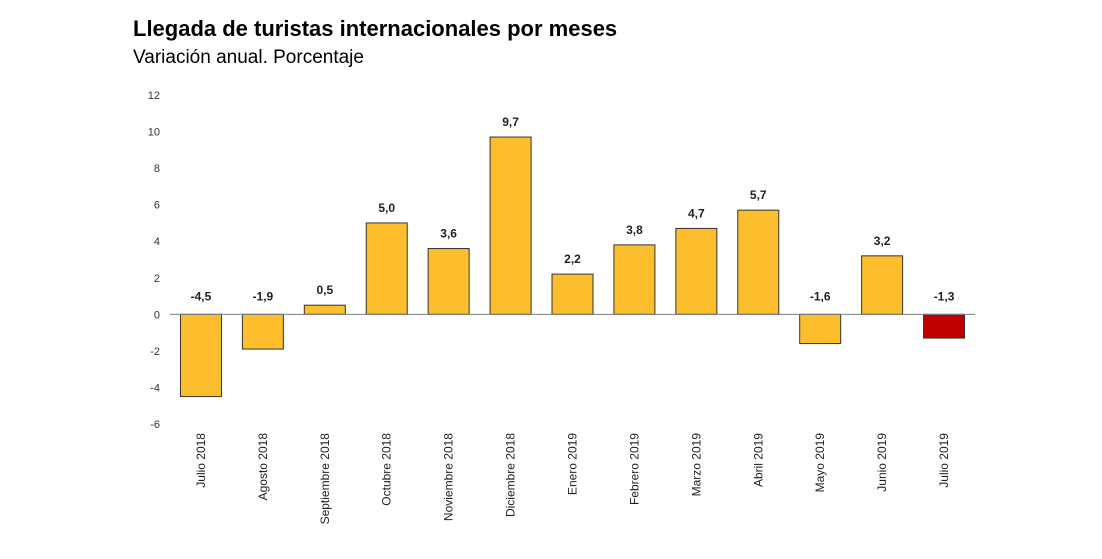  Describe the element at coordinates (157, 169) in the screenshot. I see `y-tick-label: 8` at that location.